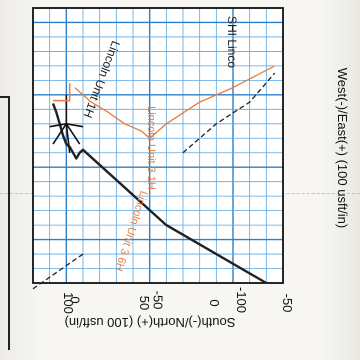 The width and height of the screenshot is (360, 360). What do you see at coordinates (150, 322) in the screenshot?
I see `y-axis-label: South(-)/North(+) (100 usft/in)` at bounding box center [150, 322].